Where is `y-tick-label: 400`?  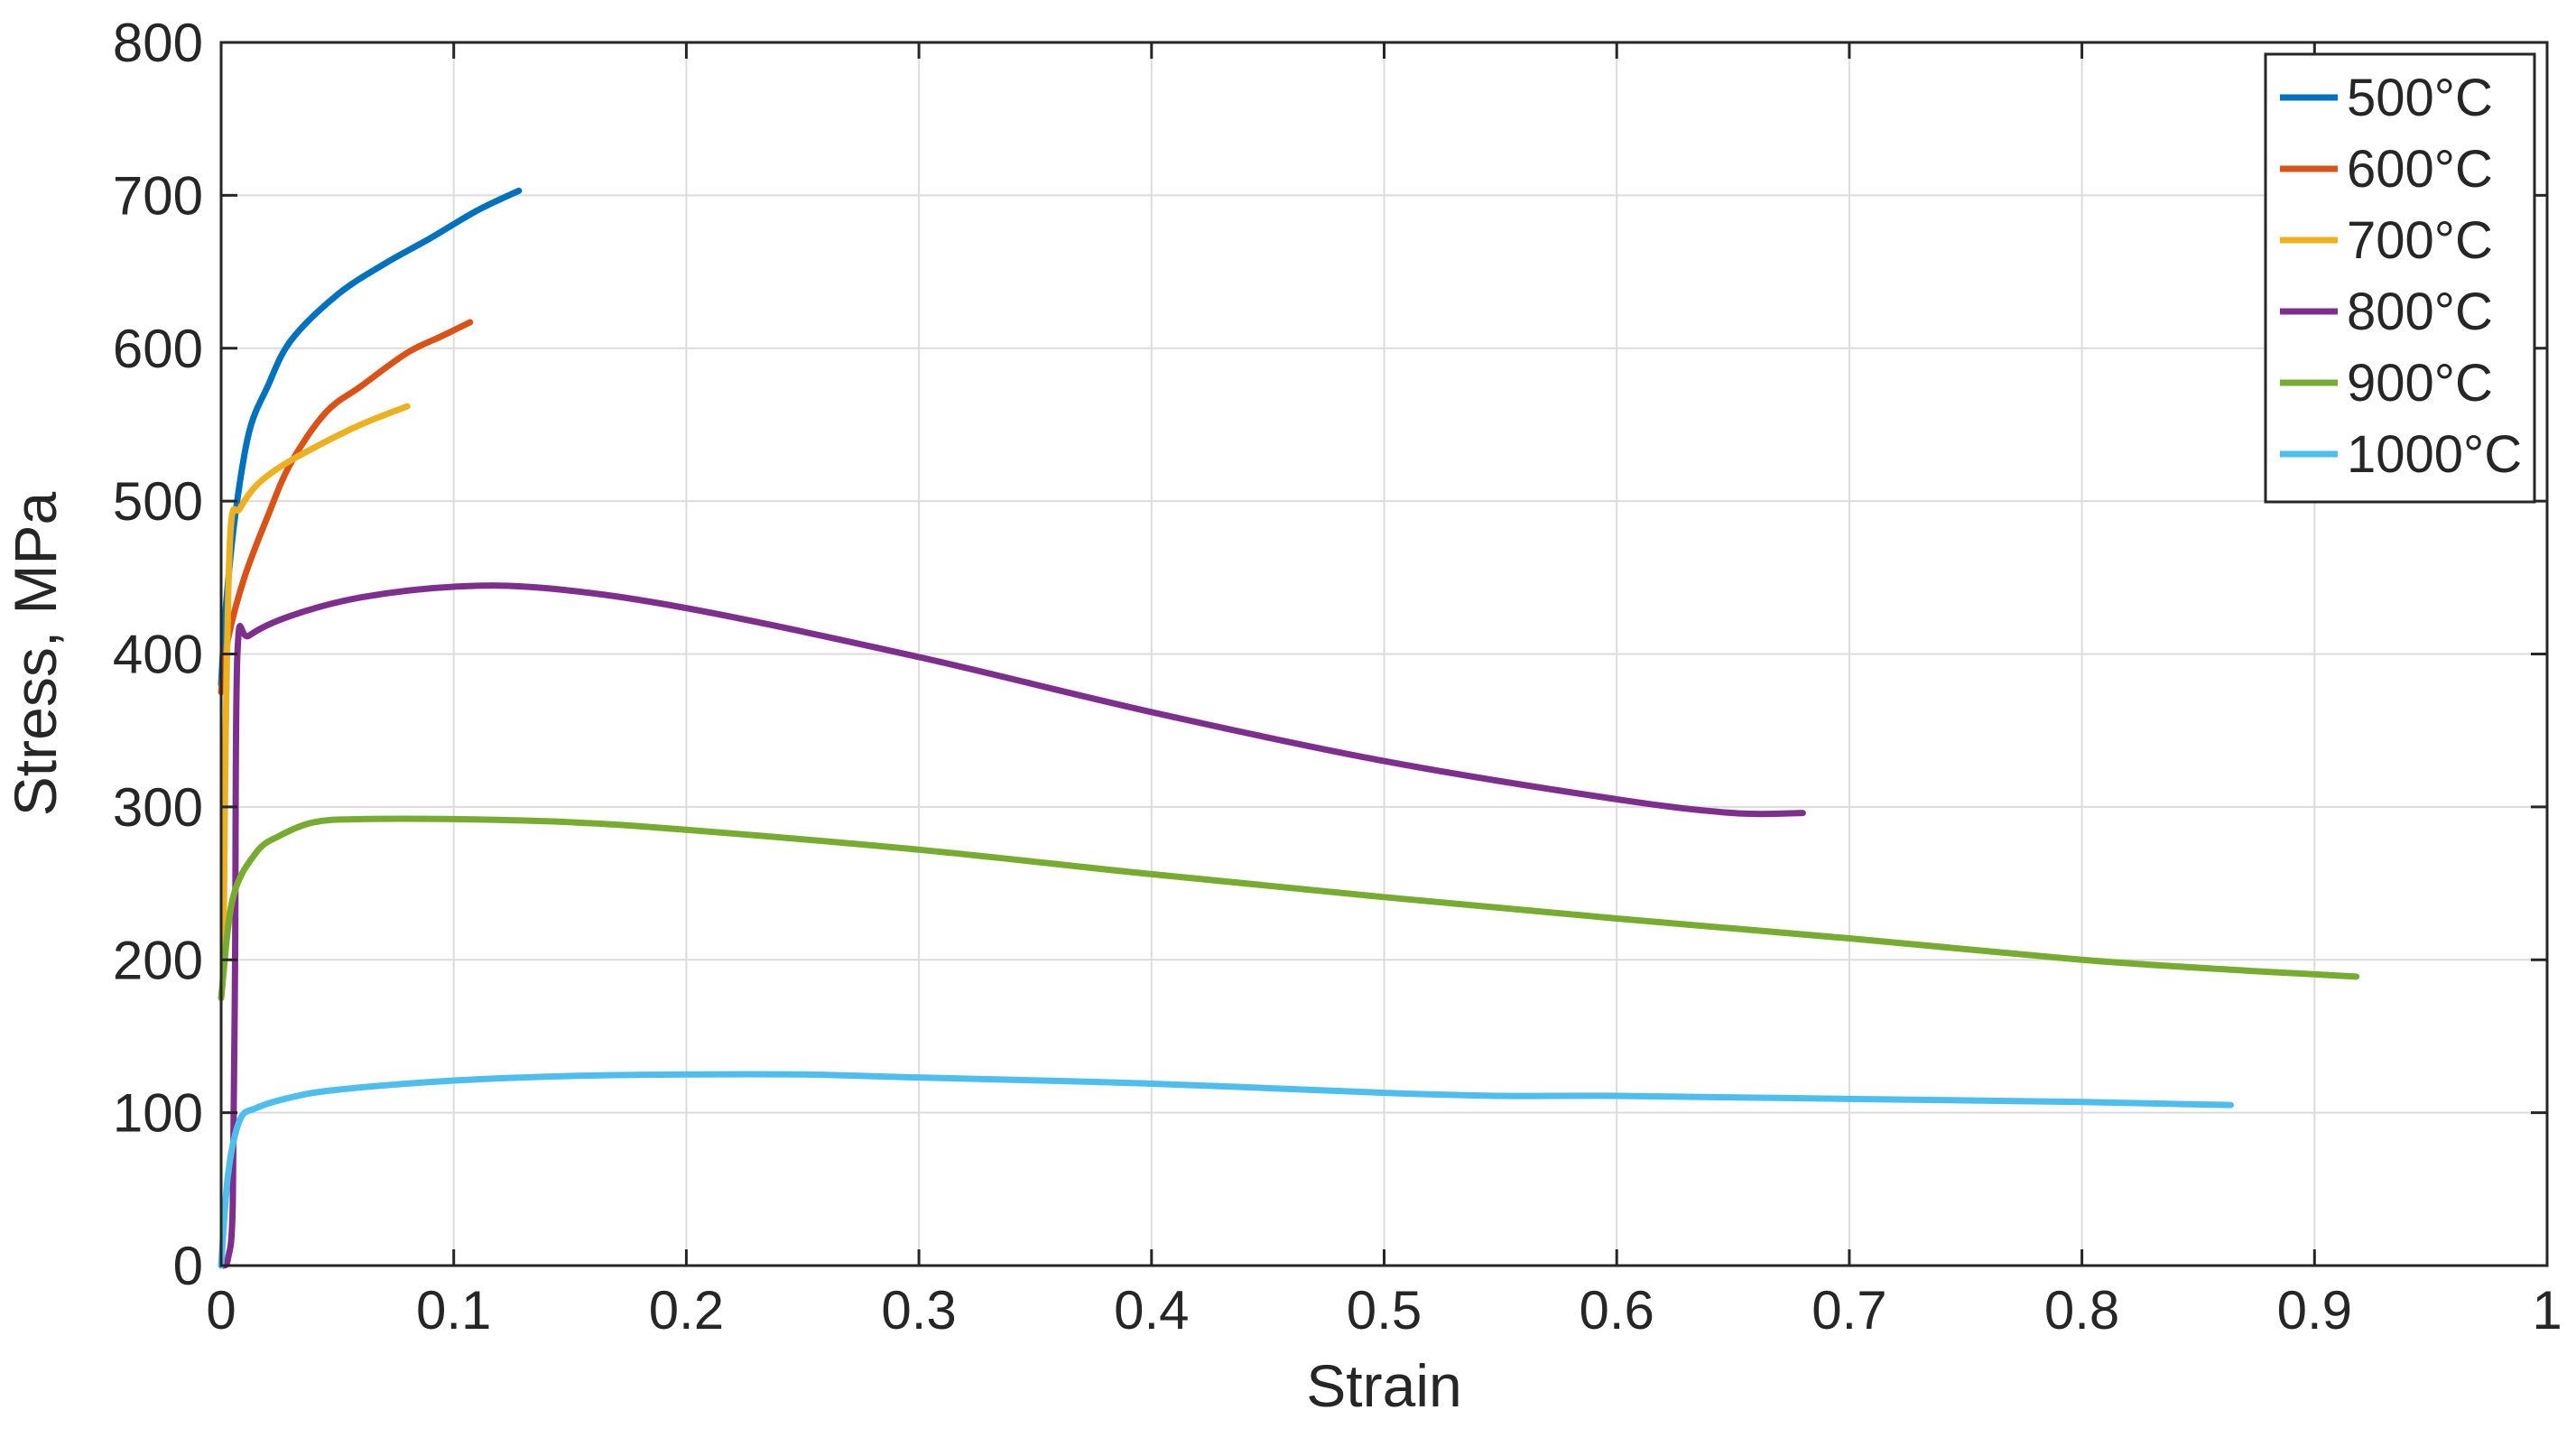
y-tick-label: 400 is located at coordinates (158, 655).